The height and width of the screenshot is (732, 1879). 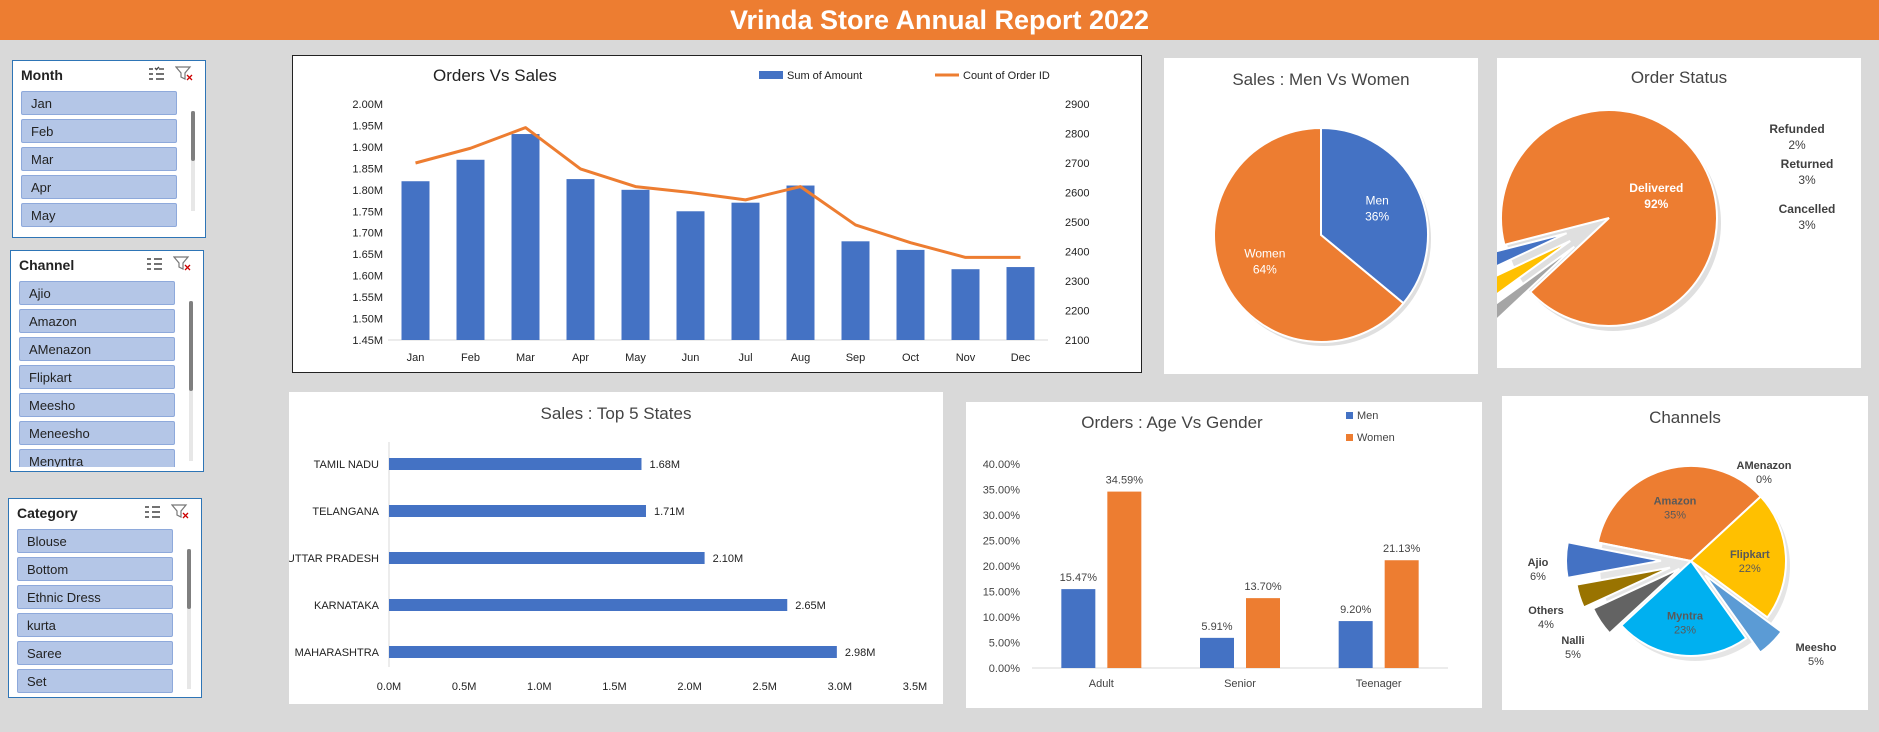 I want to click on slicer-item-flipkart: Flipkart, so click(x=97, y=377).